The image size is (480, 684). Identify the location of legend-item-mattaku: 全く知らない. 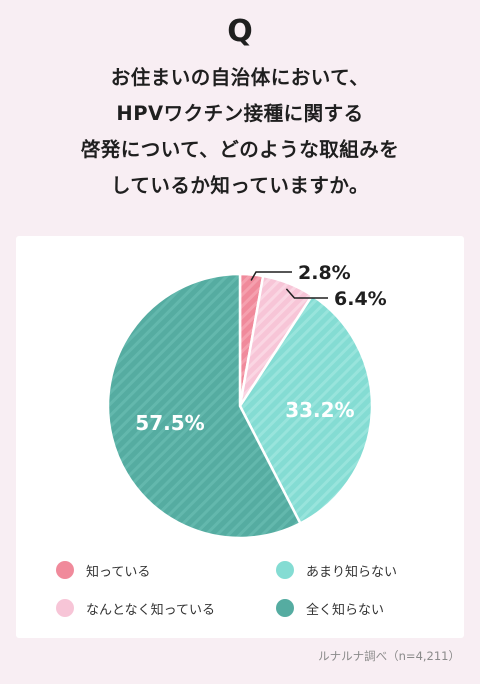
(330, 608).